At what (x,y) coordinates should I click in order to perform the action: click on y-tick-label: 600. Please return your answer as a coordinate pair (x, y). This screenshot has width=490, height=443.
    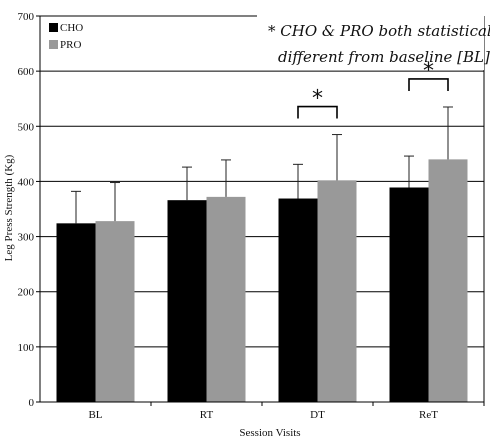
    Looking at the image, I should click on (26, 72).